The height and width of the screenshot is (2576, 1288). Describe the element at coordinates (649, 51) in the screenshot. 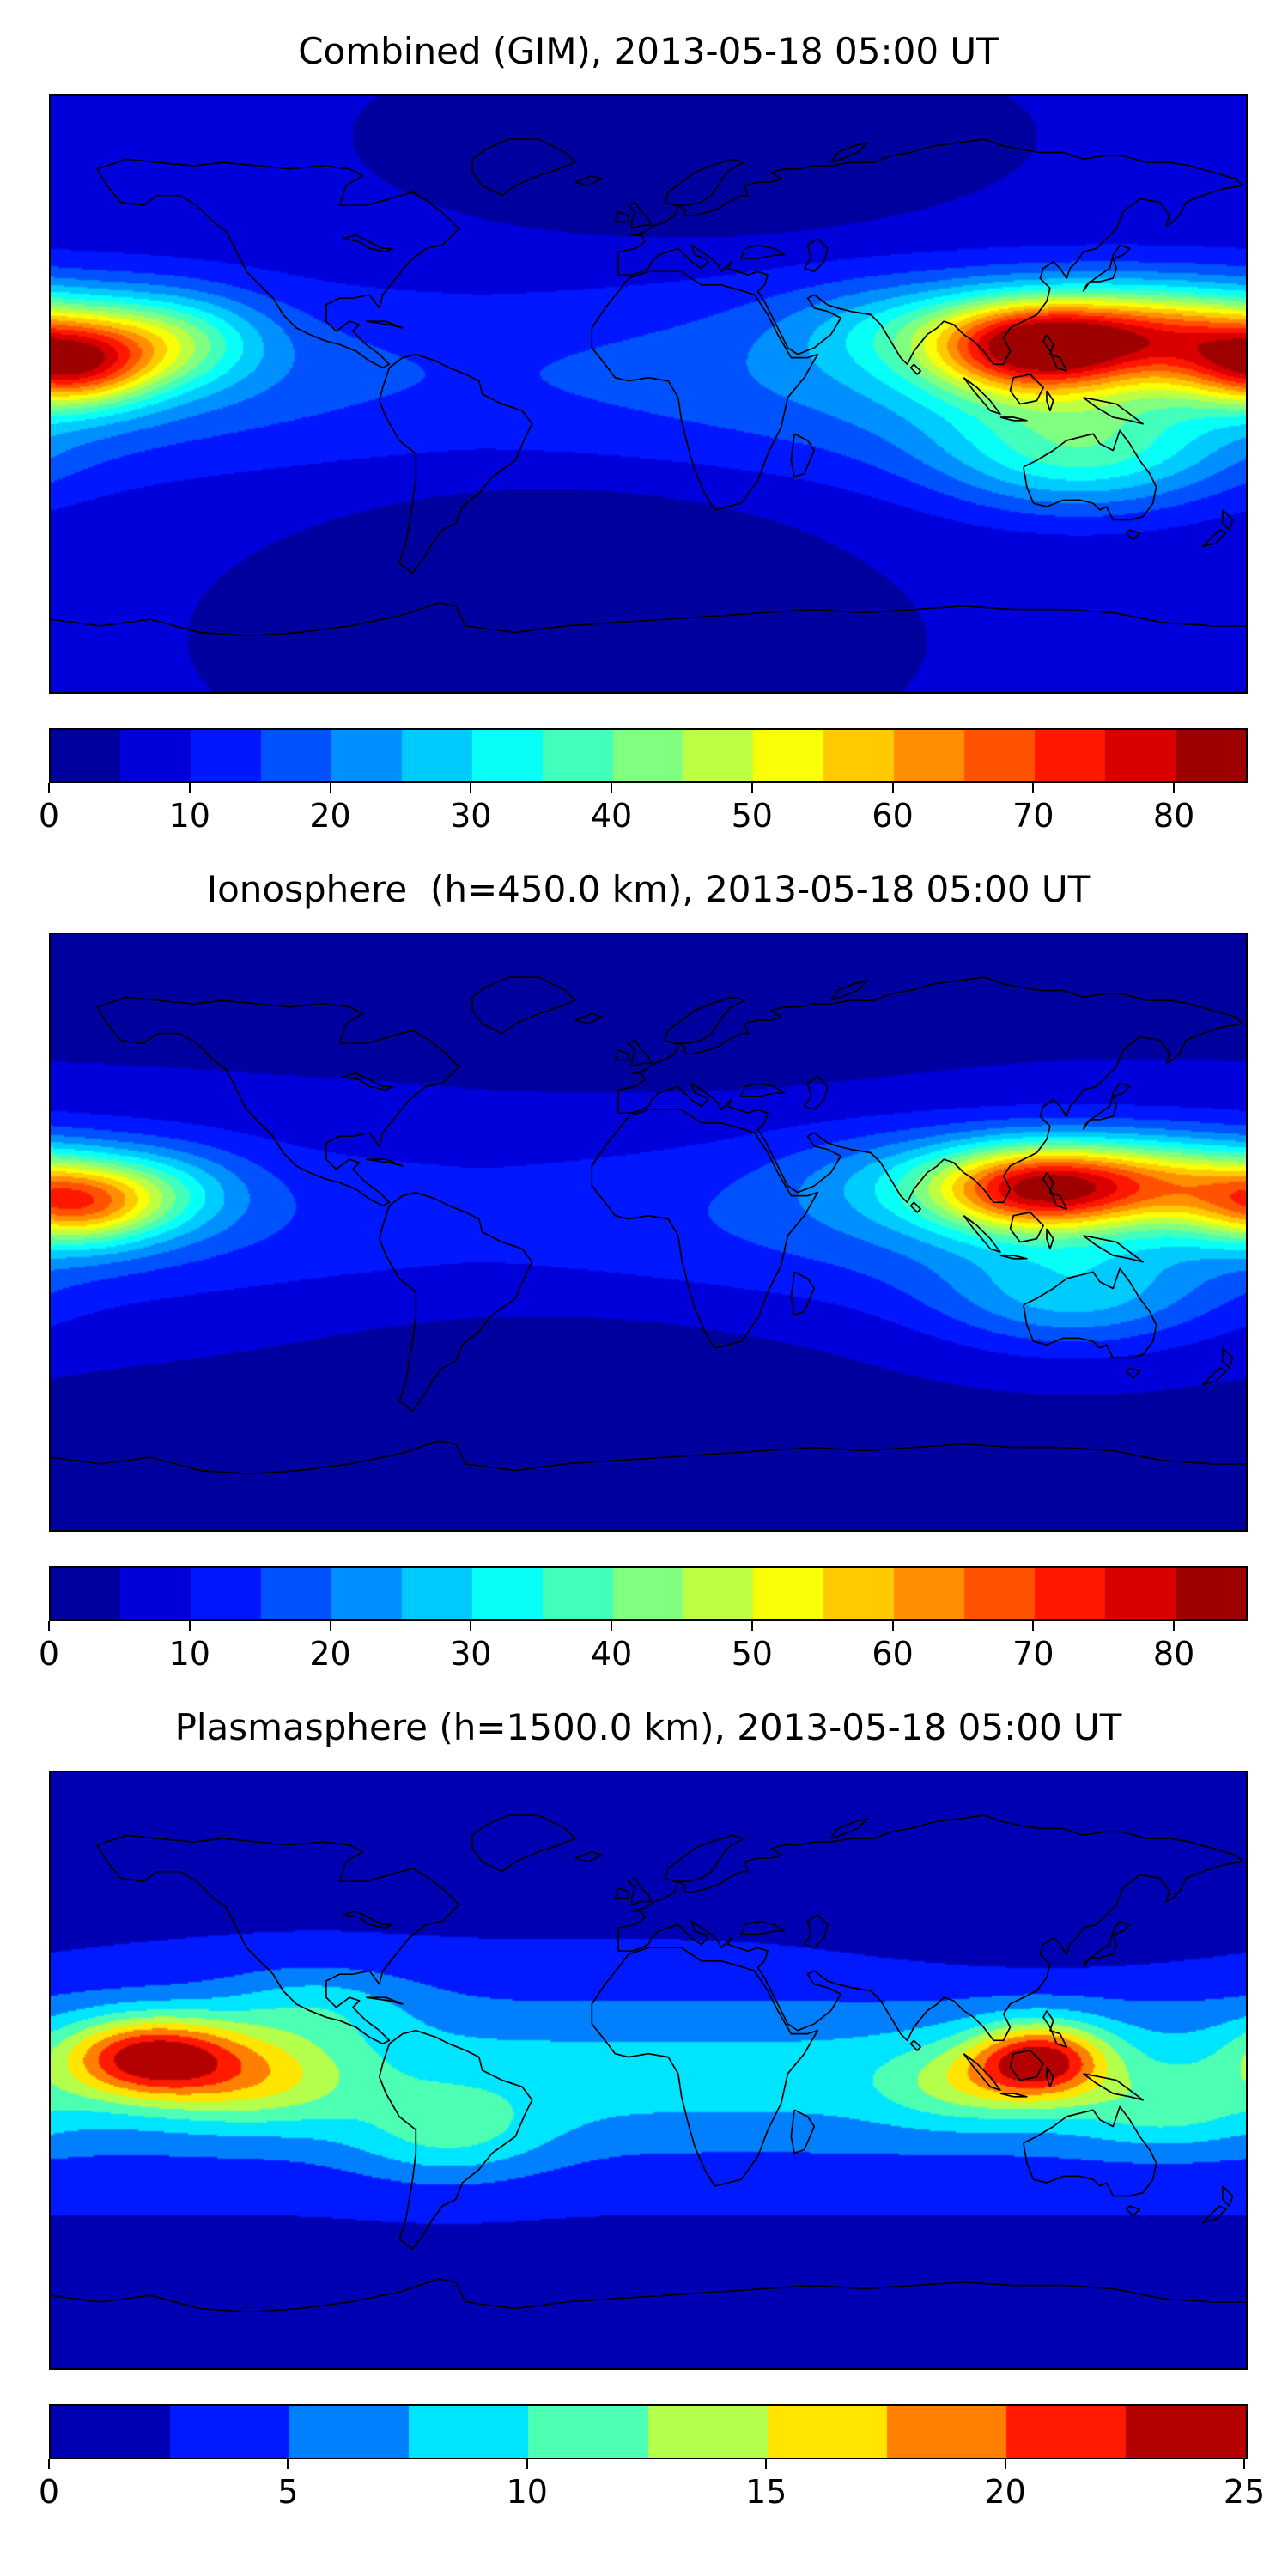

I see `panel-title: Combined (GIM), 2013-05-18 05:00 UT` at that location.